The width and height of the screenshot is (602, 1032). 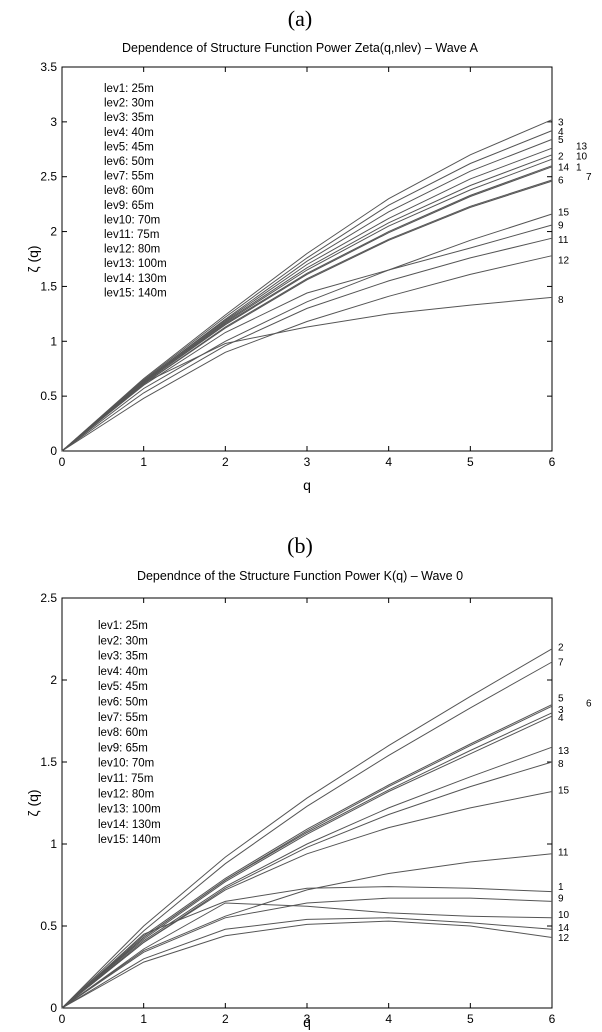 What do you see at coordinates (53, 122) in the screenshot?
I see `y-tick-label: 3` at bounding box center [53, 122].